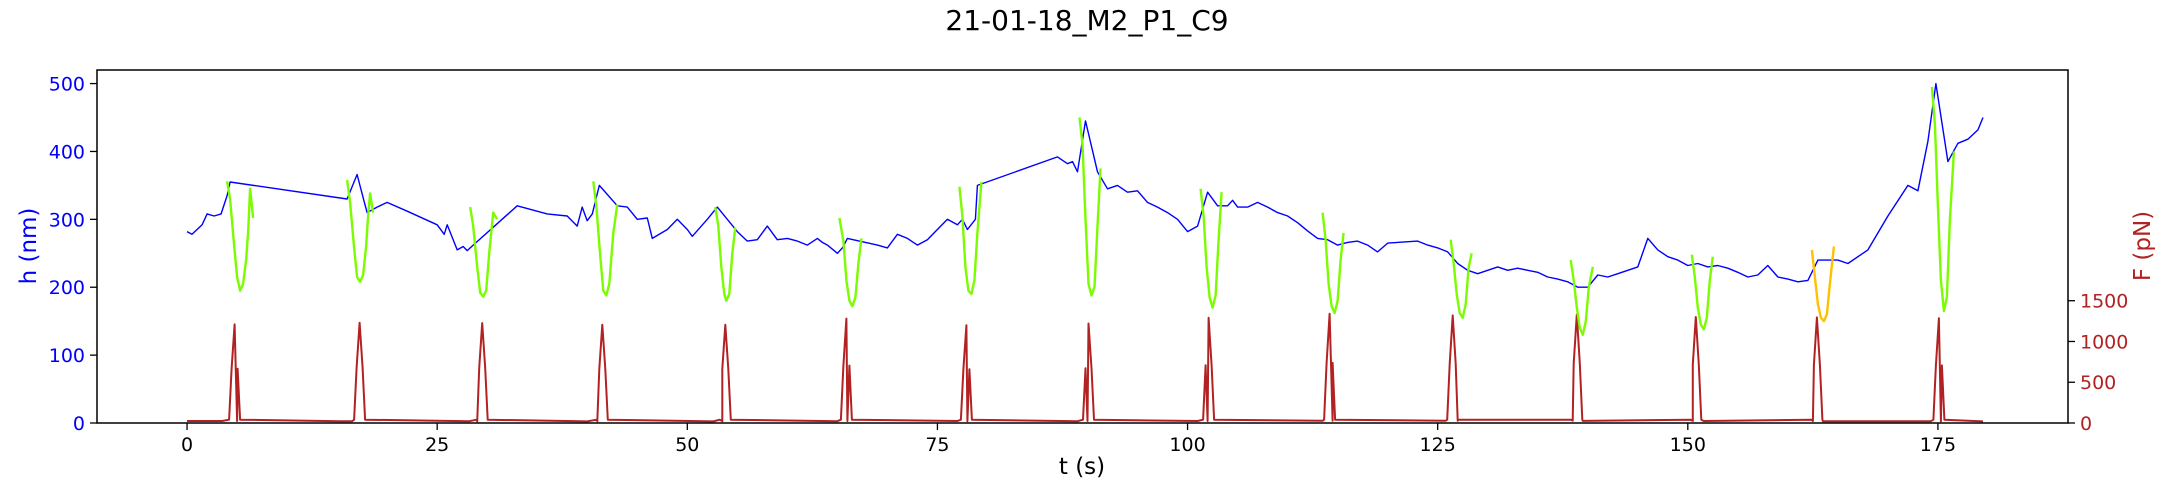 Image resolution: width=2174 pixels, height=500 pixels. I want to click on y-tick-label-left: 400, so click(67, 152).